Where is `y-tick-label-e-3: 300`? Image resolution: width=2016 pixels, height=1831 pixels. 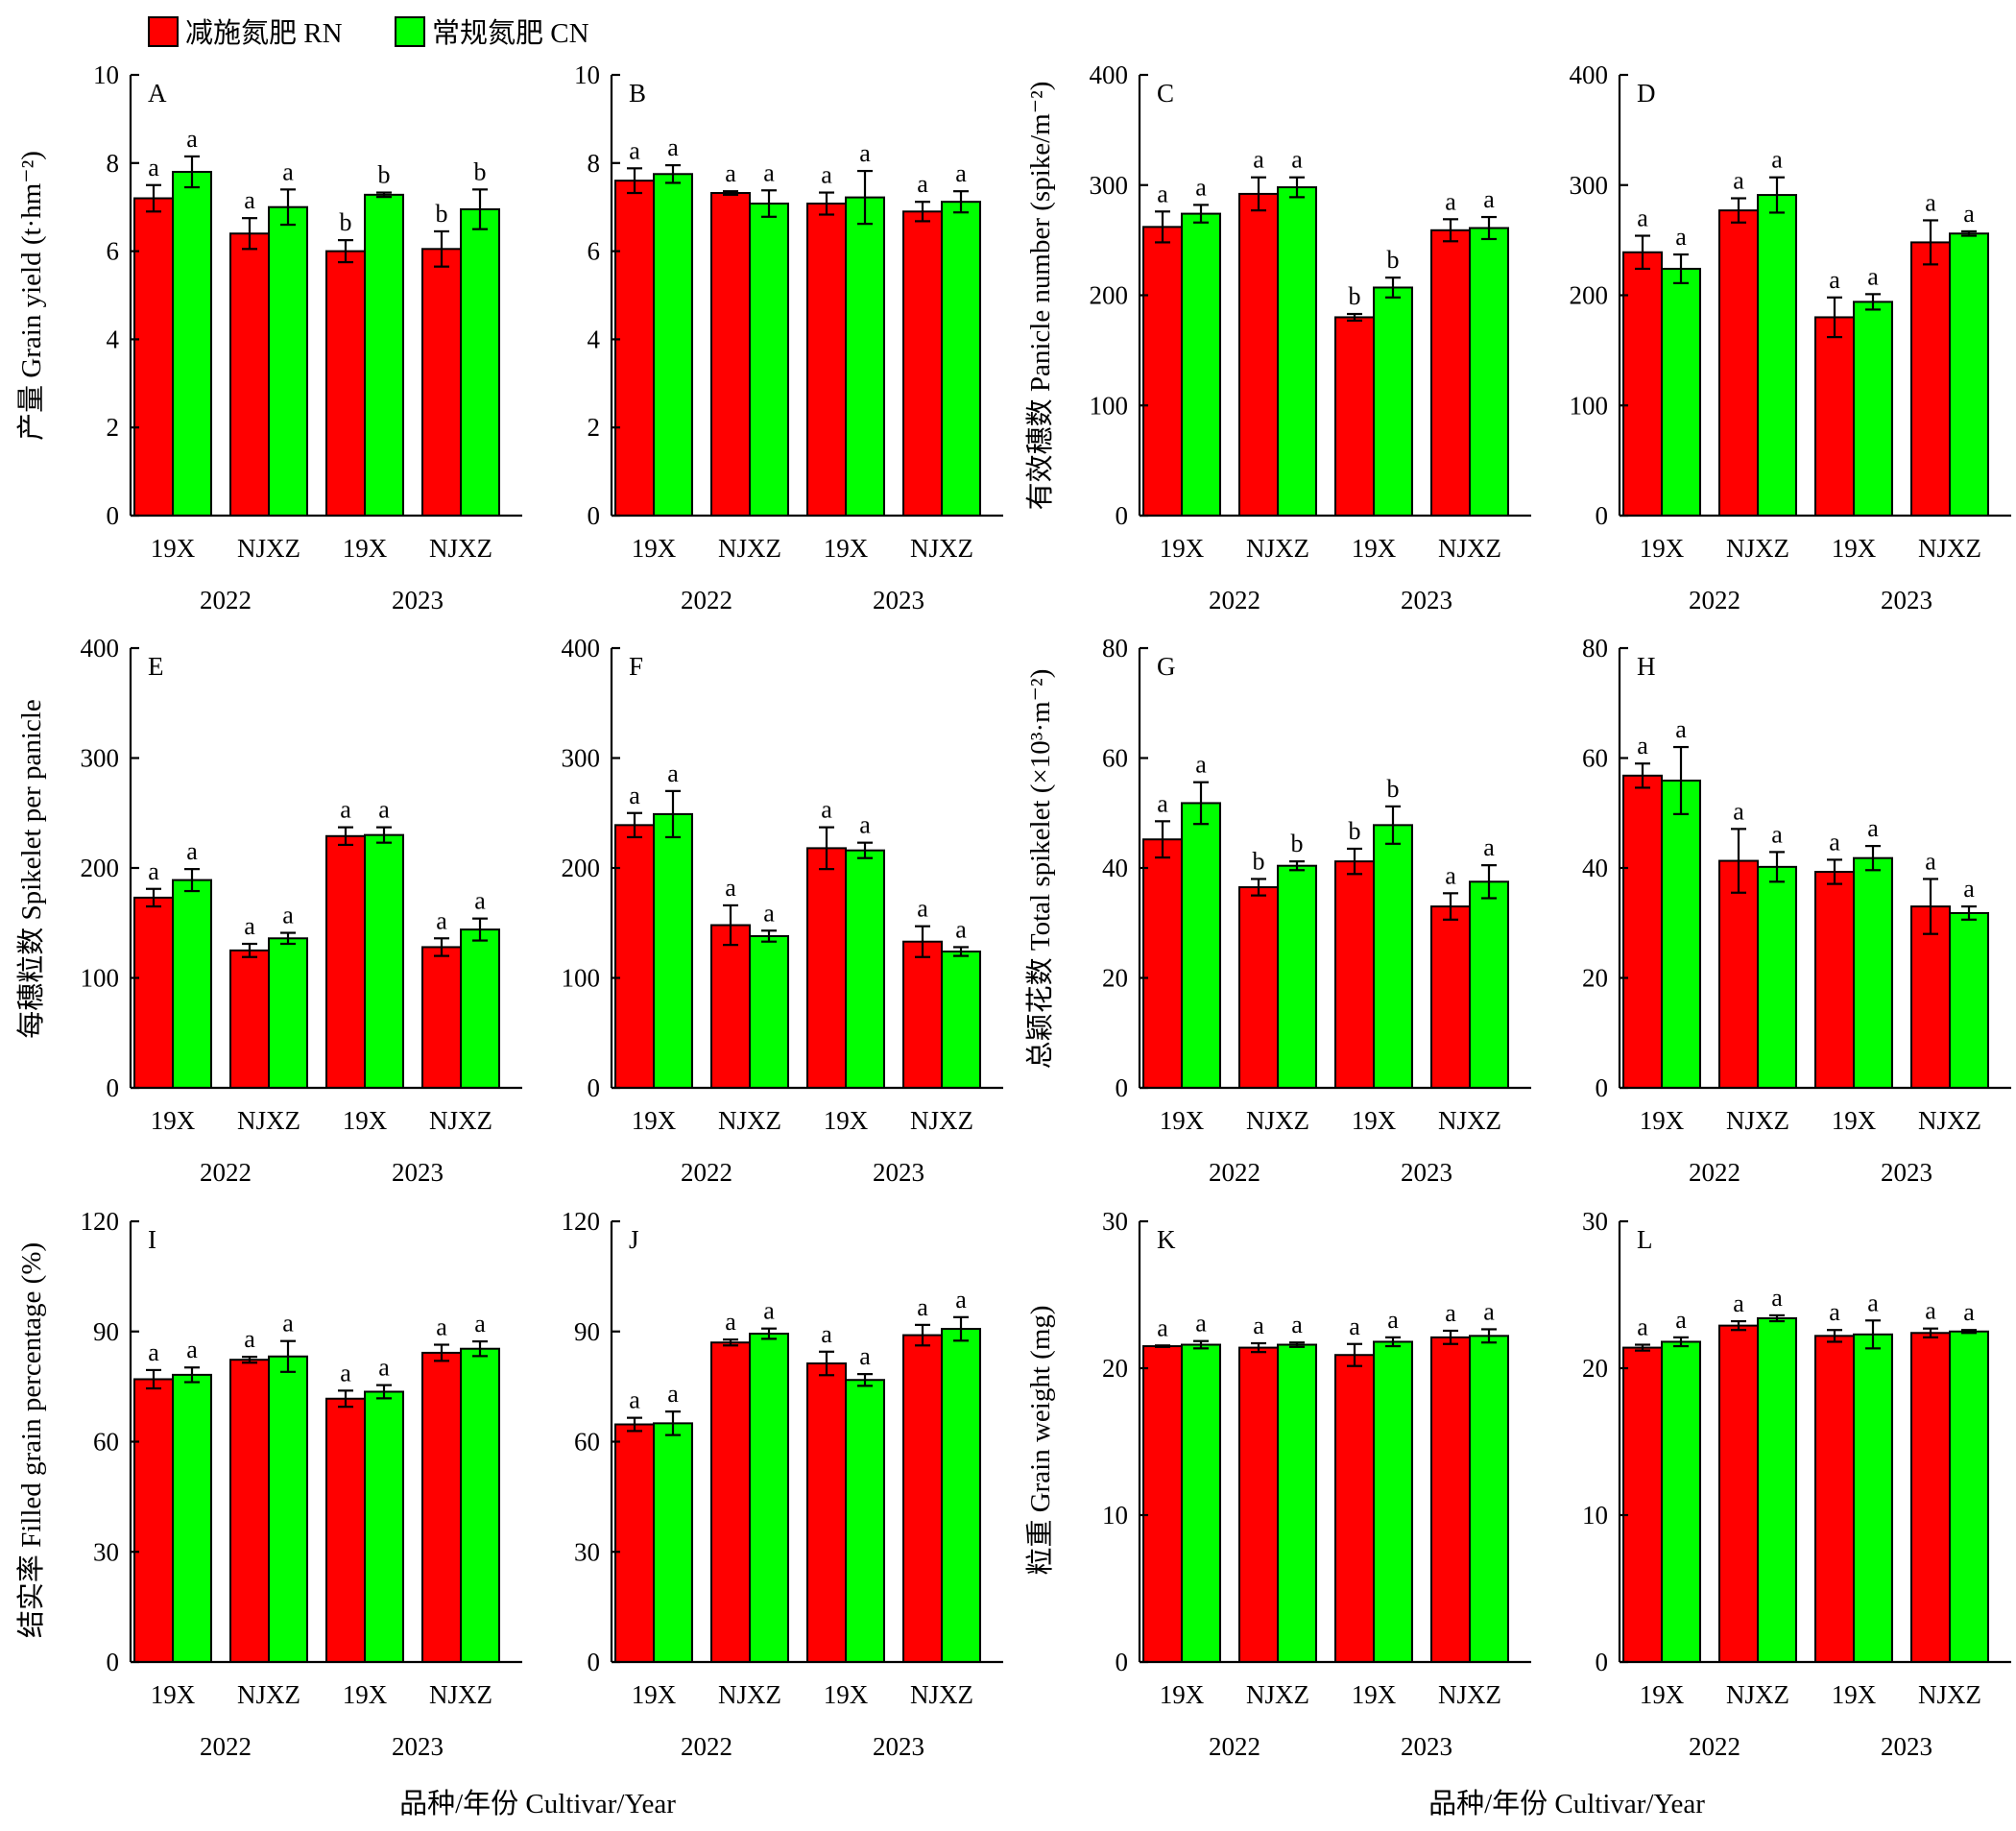
y-tick-label-e-3: 300 is located at coordinates (101, 759).